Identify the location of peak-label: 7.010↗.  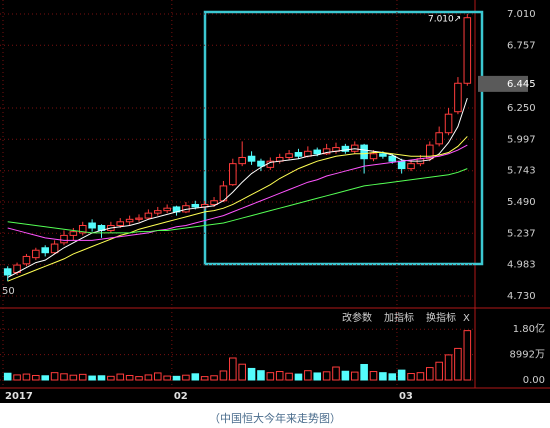
(444, 20).